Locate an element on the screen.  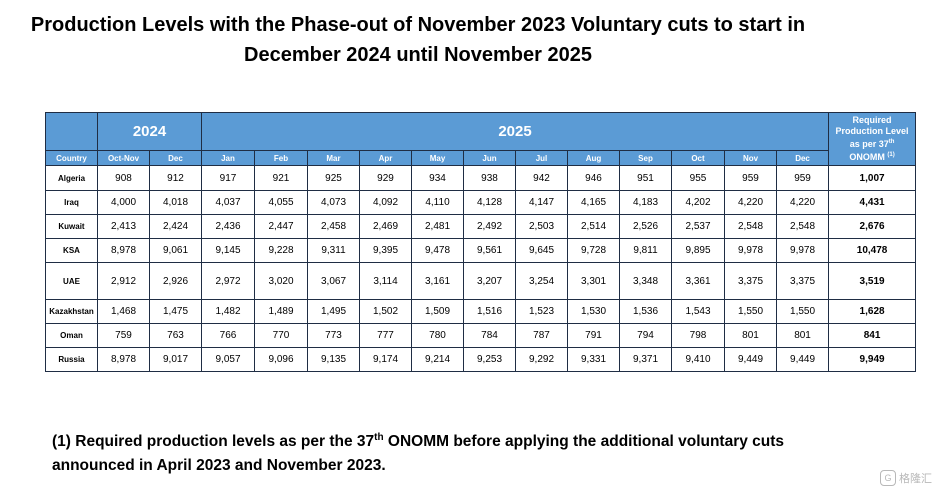
month-header: Aug is located at coordinates (593, 158).